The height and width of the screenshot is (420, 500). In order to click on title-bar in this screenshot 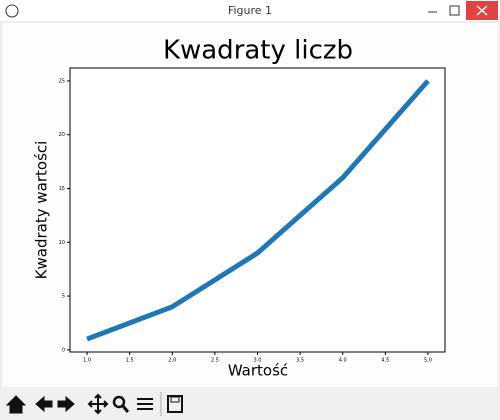, I will do `click(250, 11)`.